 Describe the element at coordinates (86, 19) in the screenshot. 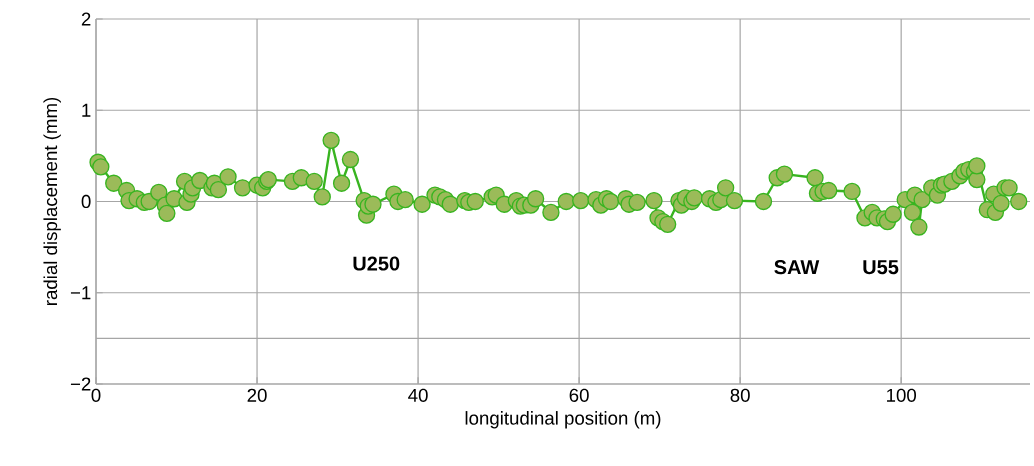

I see `y-tick-label: 2` at that location.